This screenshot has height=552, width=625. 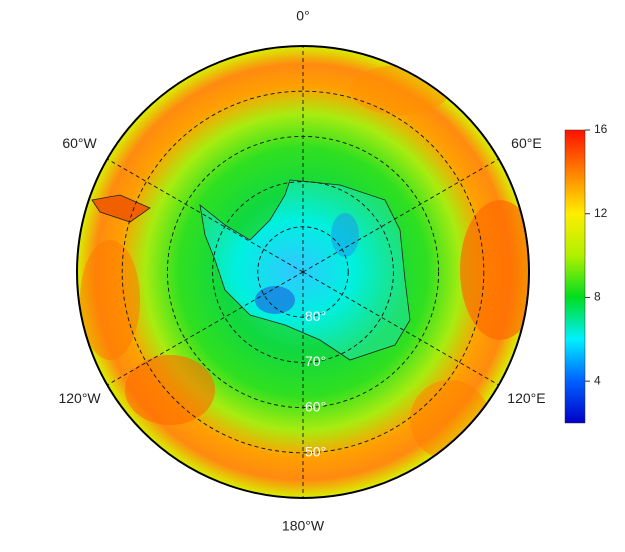 I want to click on parallel-label: 70°, so click(x=315, y=361).